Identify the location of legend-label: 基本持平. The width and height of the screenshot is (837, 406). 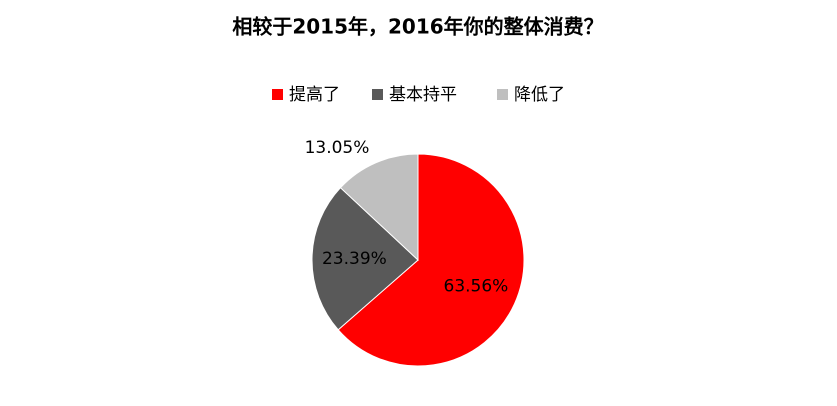
(423, 95).